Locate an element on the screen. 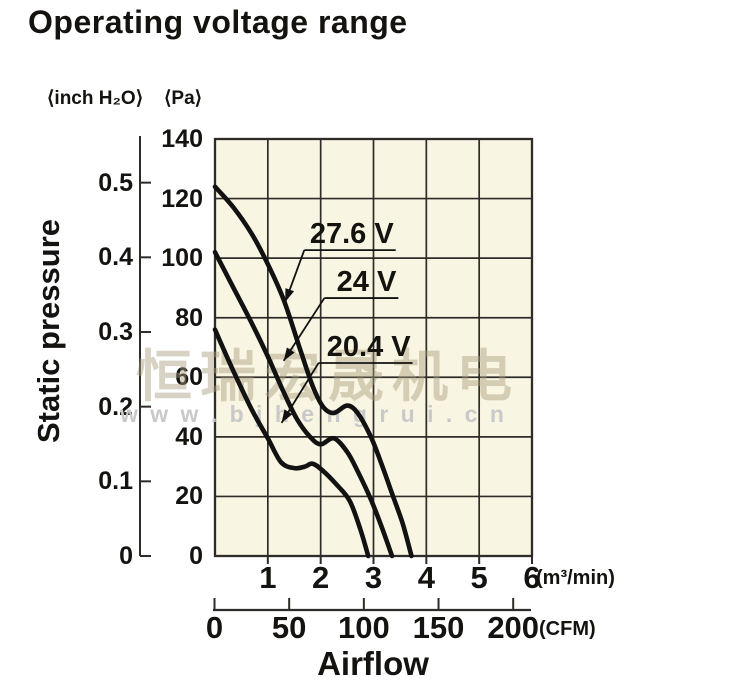 This screenshot has width=750, height=683. curve-27-6-v is located at coordinates (313, 371).